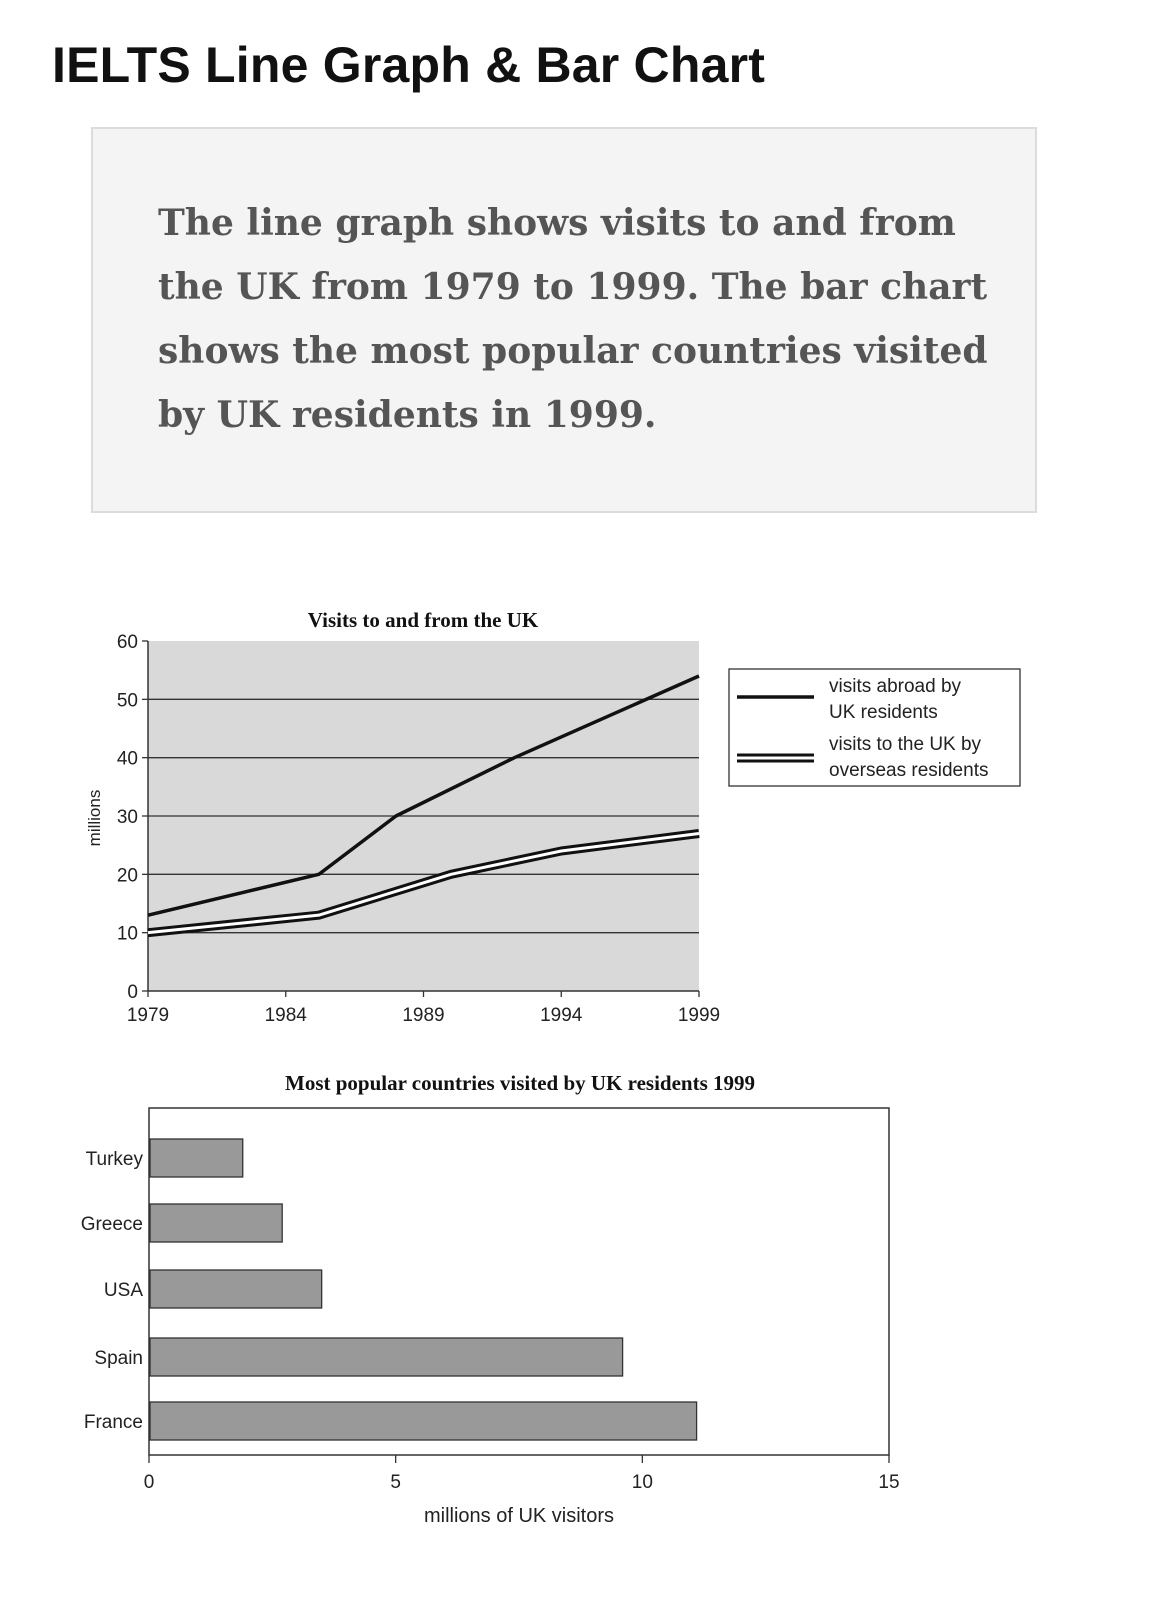  I want to click on y-tick-label: 10, so click(127, 934).